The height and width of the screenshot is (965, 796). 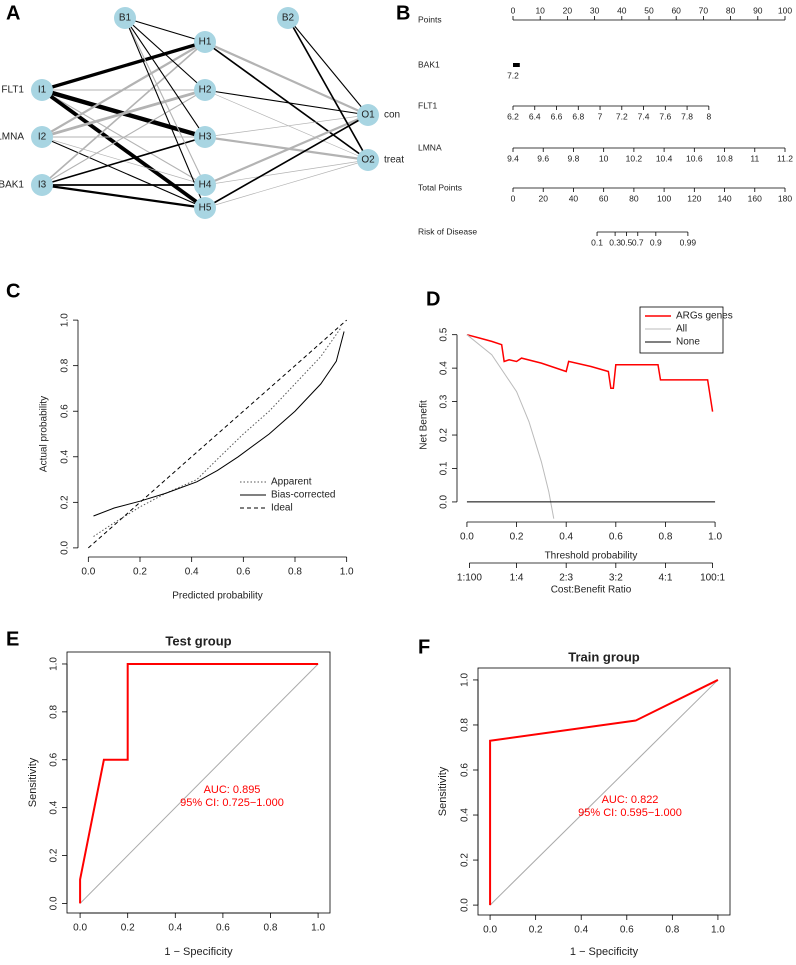 I want to click on node-label: LMNA, so click(x=12, y=137).